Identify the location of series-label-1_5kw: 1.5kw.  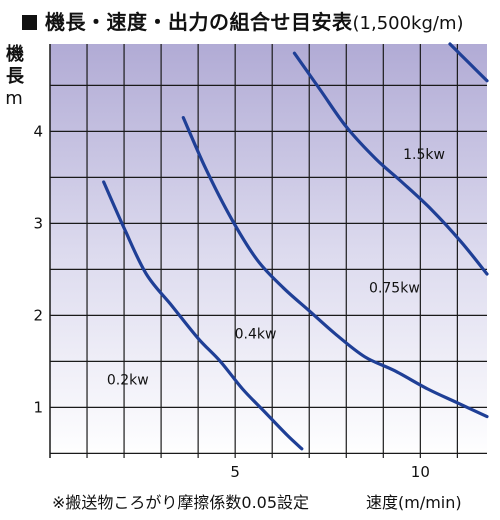
(424, 155).